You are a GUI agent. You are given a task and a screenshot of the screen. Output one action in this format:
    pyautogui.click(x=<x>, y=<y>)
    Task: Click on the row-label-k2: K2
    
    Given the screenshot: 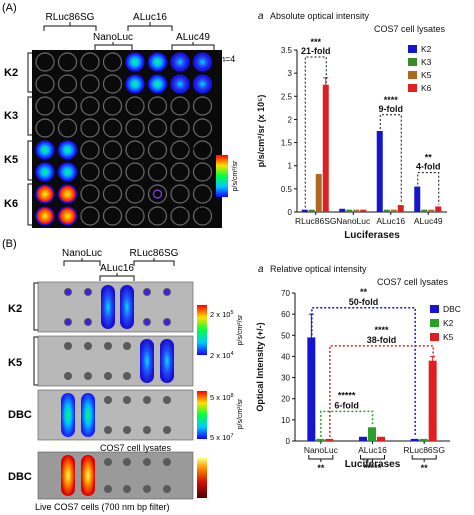 What is the action you would take?
    pyautogui.click(x=11, y=73)
    